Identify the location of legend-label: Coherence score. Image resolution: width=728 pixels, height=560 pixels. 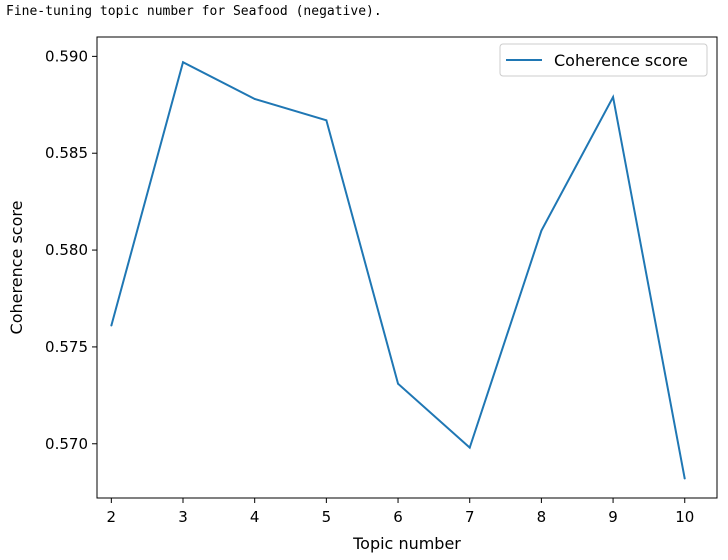
(621, 60).